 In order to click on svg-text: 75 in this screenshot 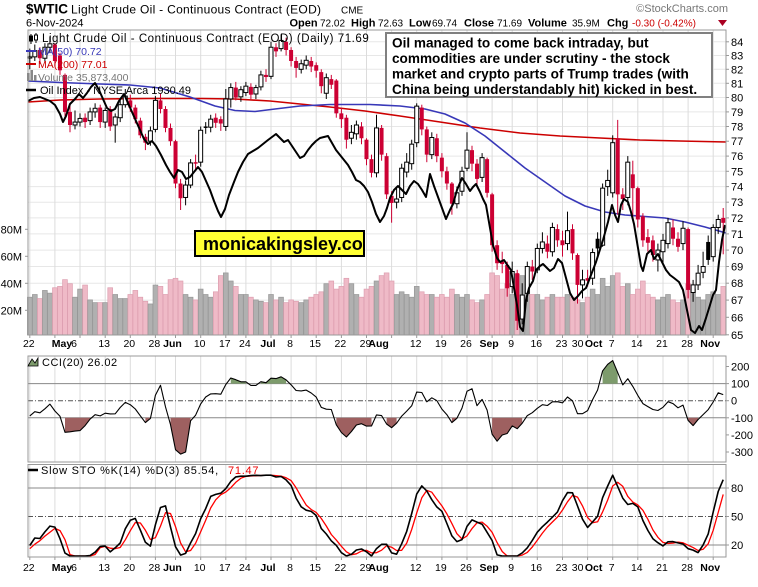, I will do `click(737, 172)`.